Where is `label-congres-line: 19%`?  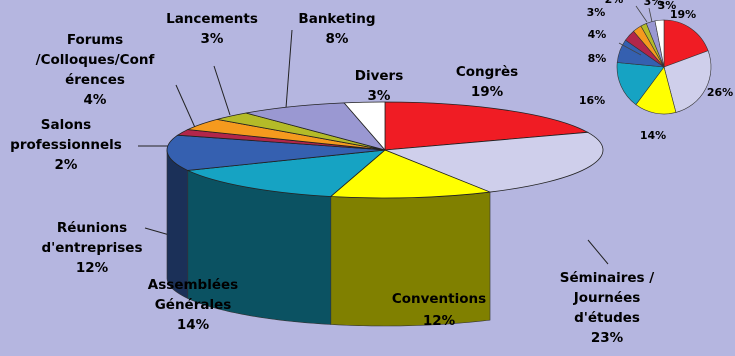 label-congres-line: 19% is located at coordinates (487, 92).